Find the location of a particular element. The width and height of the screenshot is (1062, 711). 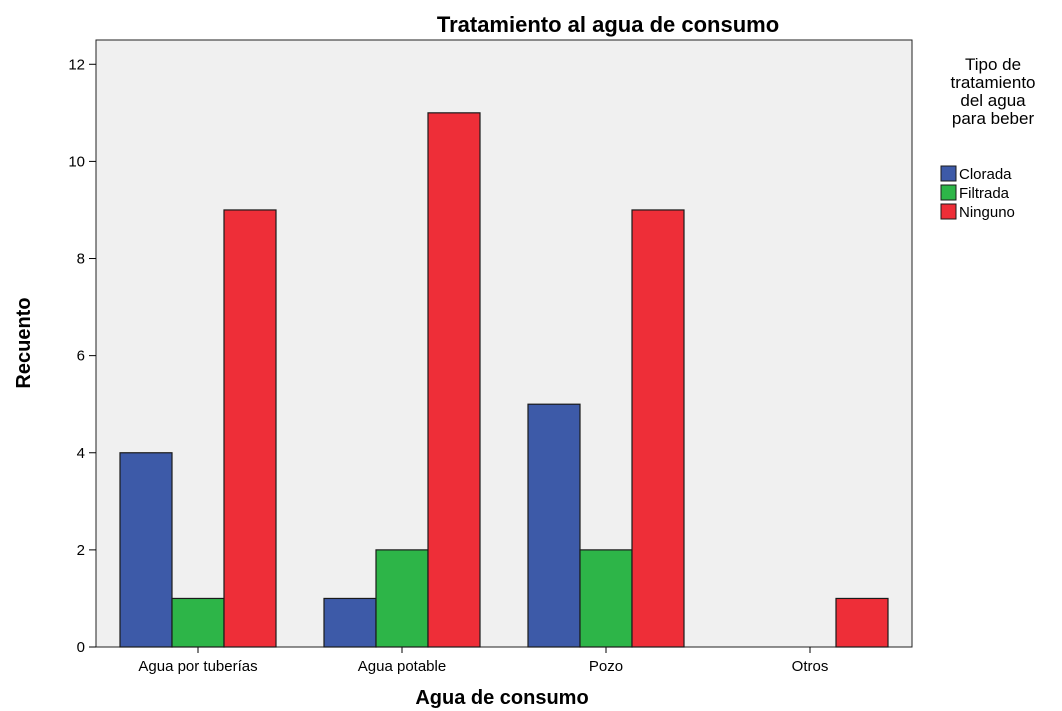

y-tick-label: 6 is located at coordinates (81, 356).